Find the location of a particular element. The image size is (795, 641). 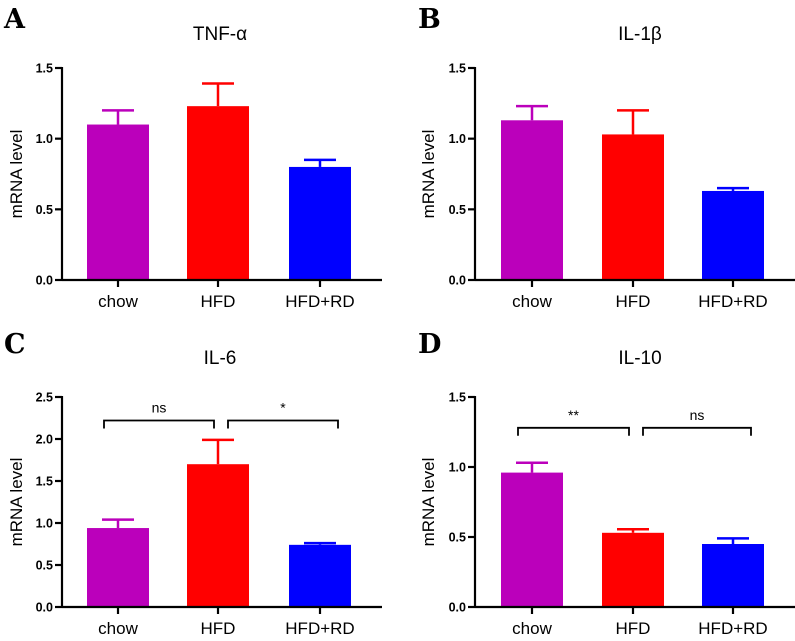

panel-letter: C is located at coordinates (15, 344).